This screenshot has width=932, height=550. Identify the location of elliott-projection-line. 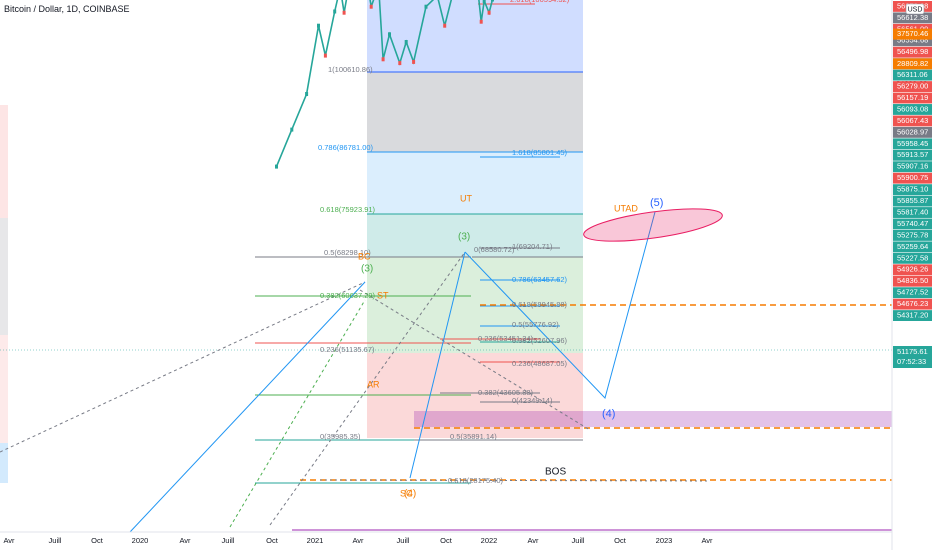
(560, 305).